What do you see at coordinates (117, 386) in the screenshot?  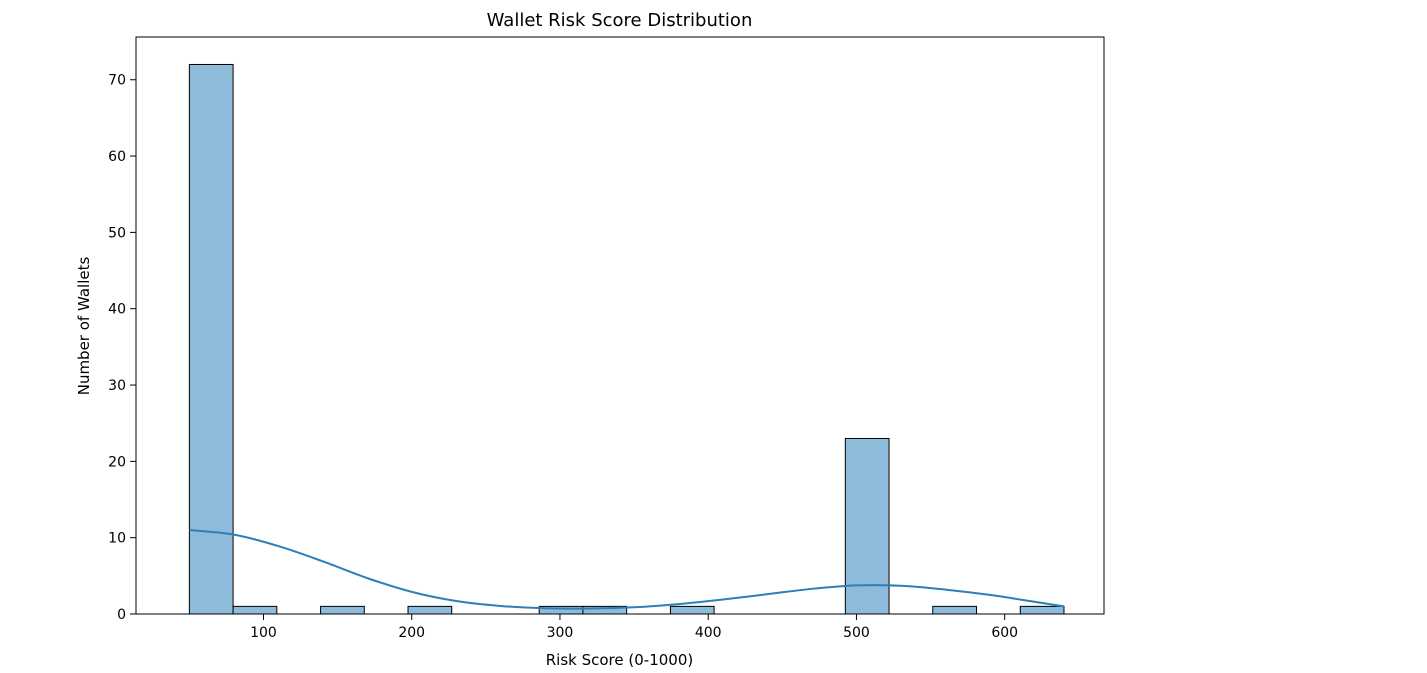 I see `y-tick-label: 30` at bounding box center [117, 386].